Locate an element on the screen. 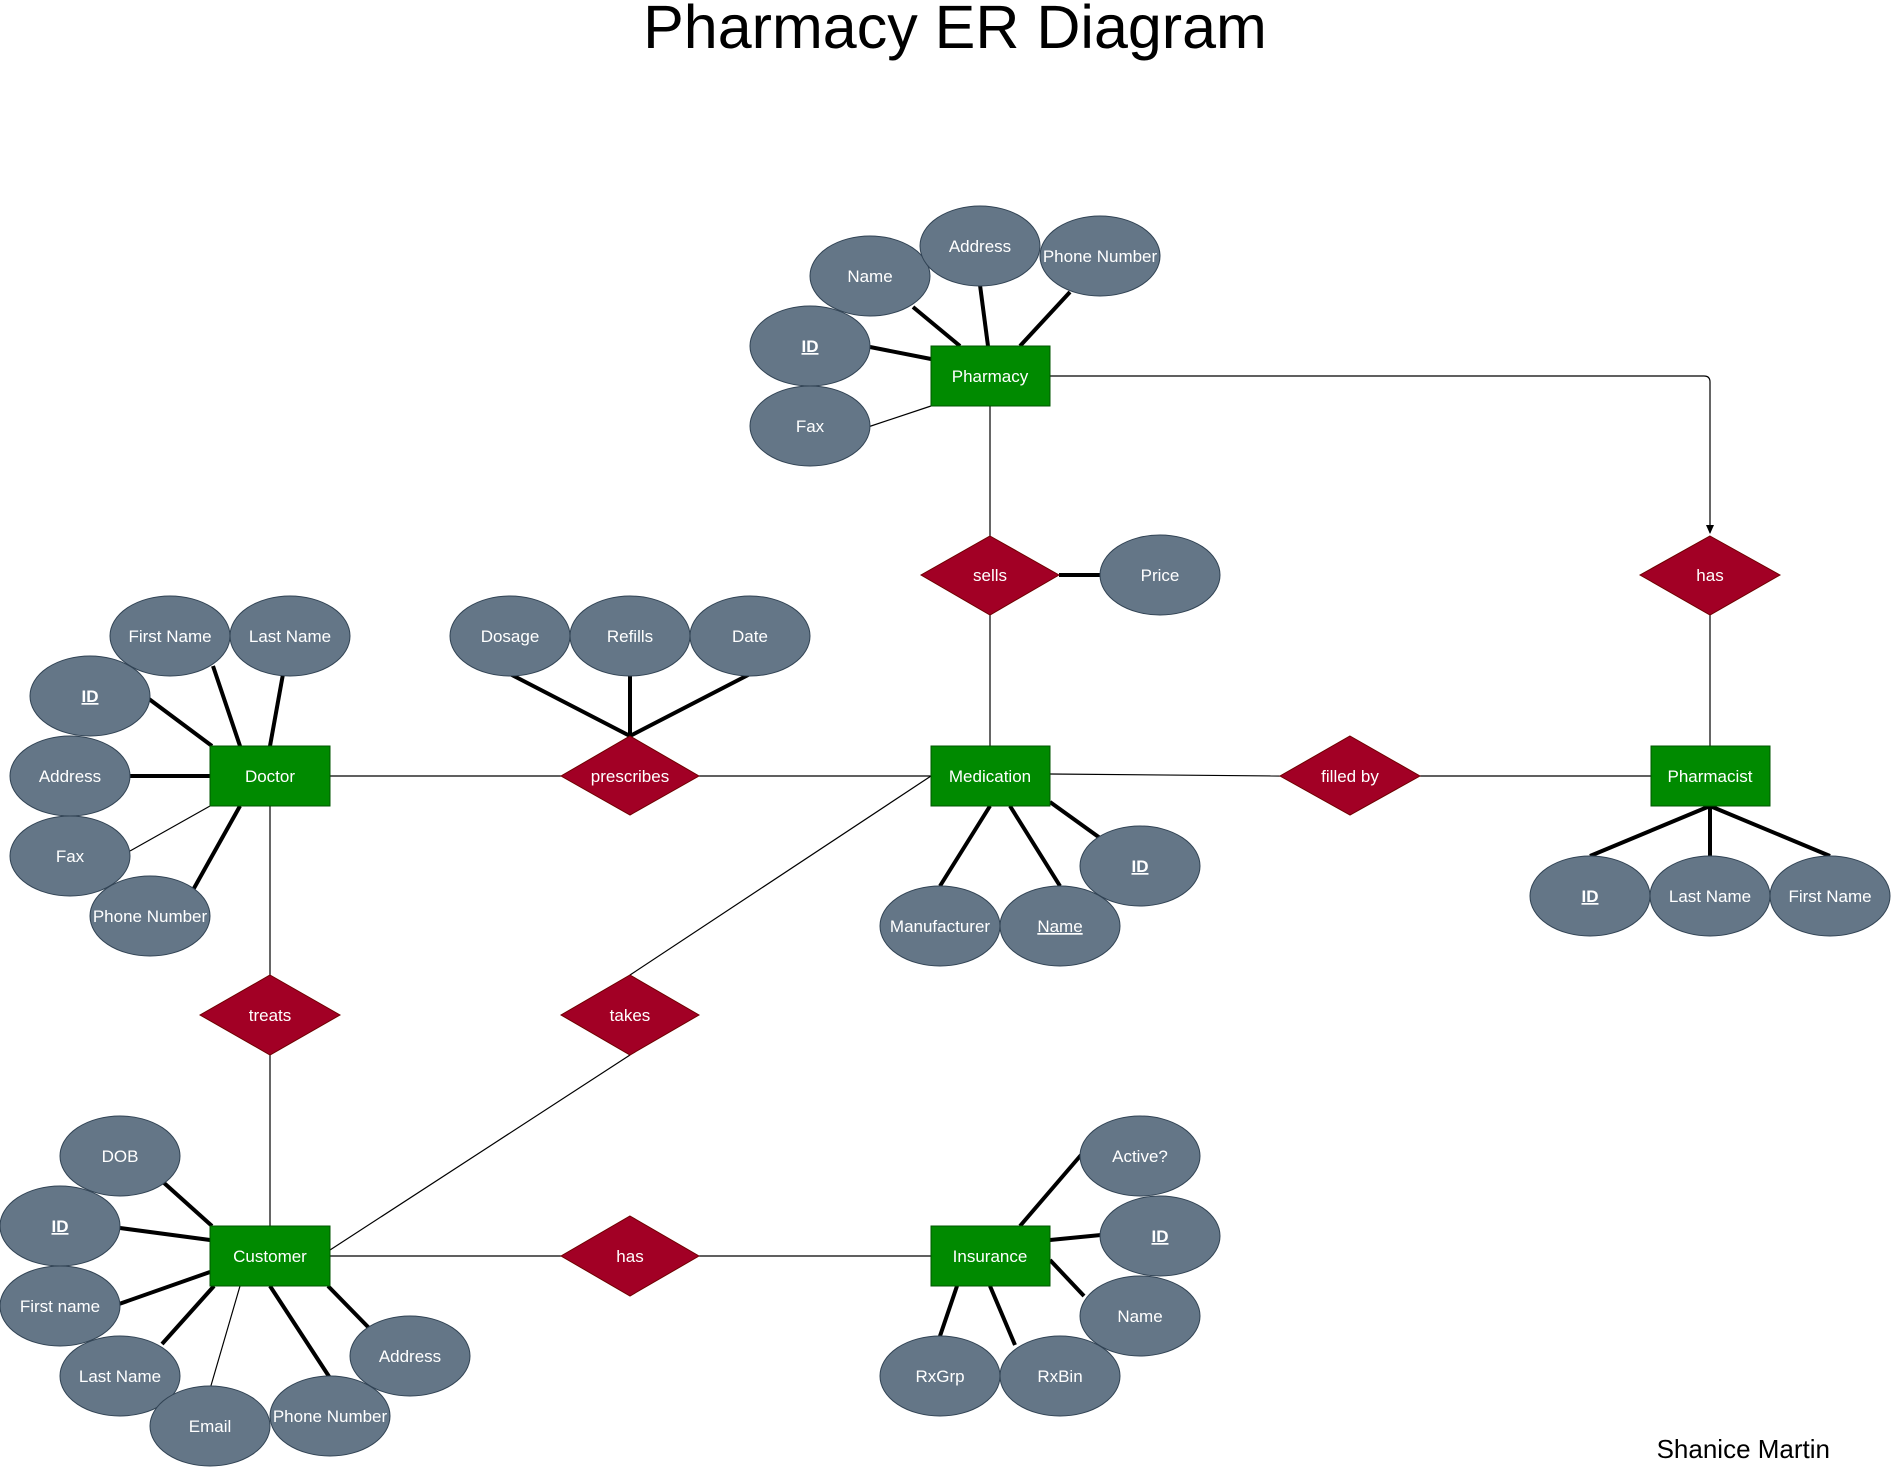 Image resolution: width=1892 pixels, height=1467 pixels. relationship-sells-label: sells is located at coordinates (990, 575).